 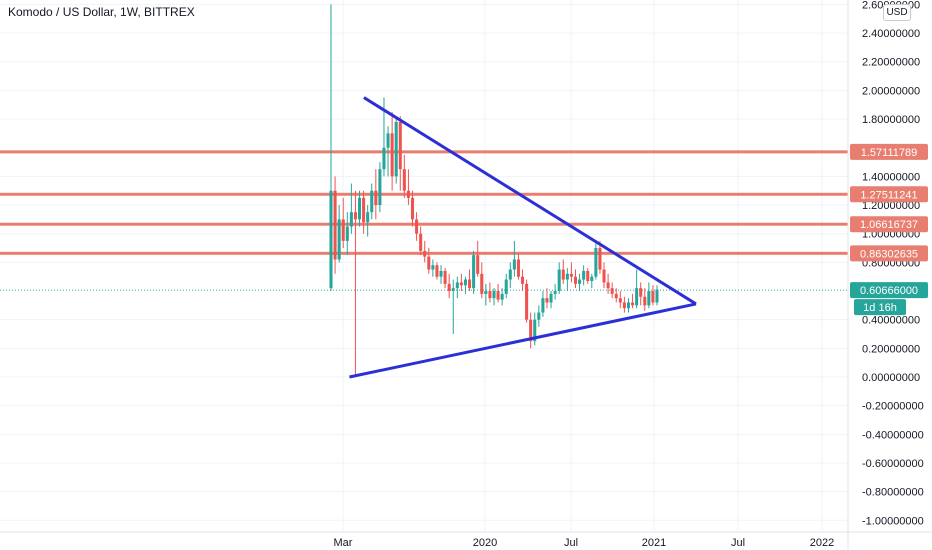 What do you see at coordinates (891, 206) in the screenshot?
I see `y-tick-label: 1.20000000` at bounding box center [891, 206].